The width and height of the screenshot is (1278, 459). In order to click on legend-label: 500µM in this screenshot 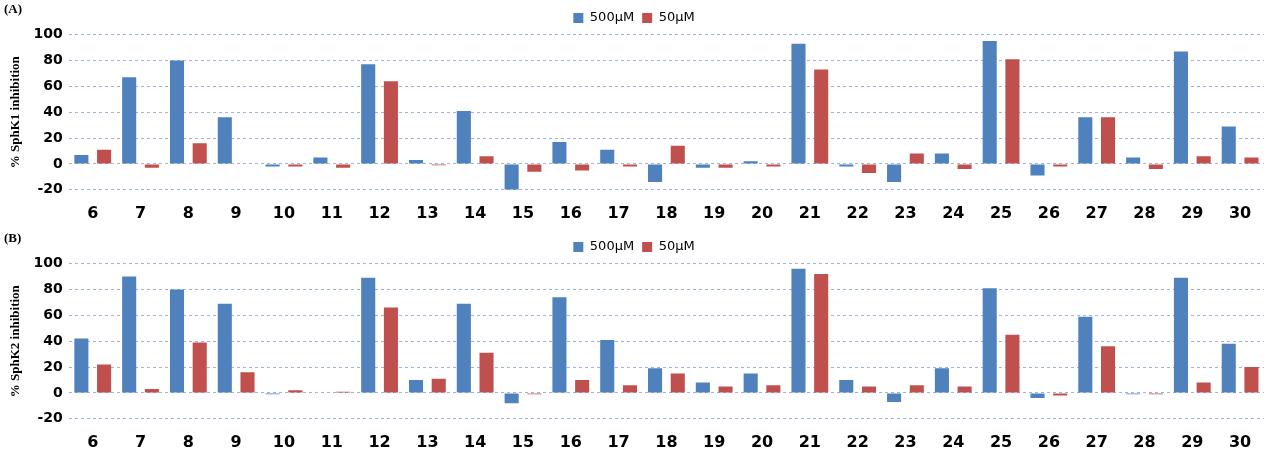, I will do `click(612, 17)`.